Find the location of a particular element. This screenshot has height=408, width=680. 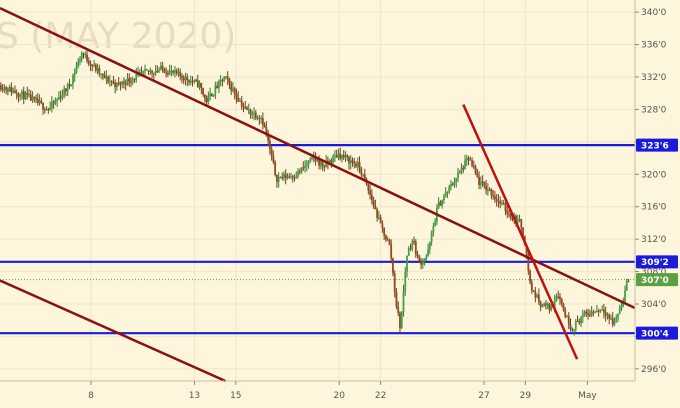

y-tick-label: 308'0 is located at coordinates (654, 273).